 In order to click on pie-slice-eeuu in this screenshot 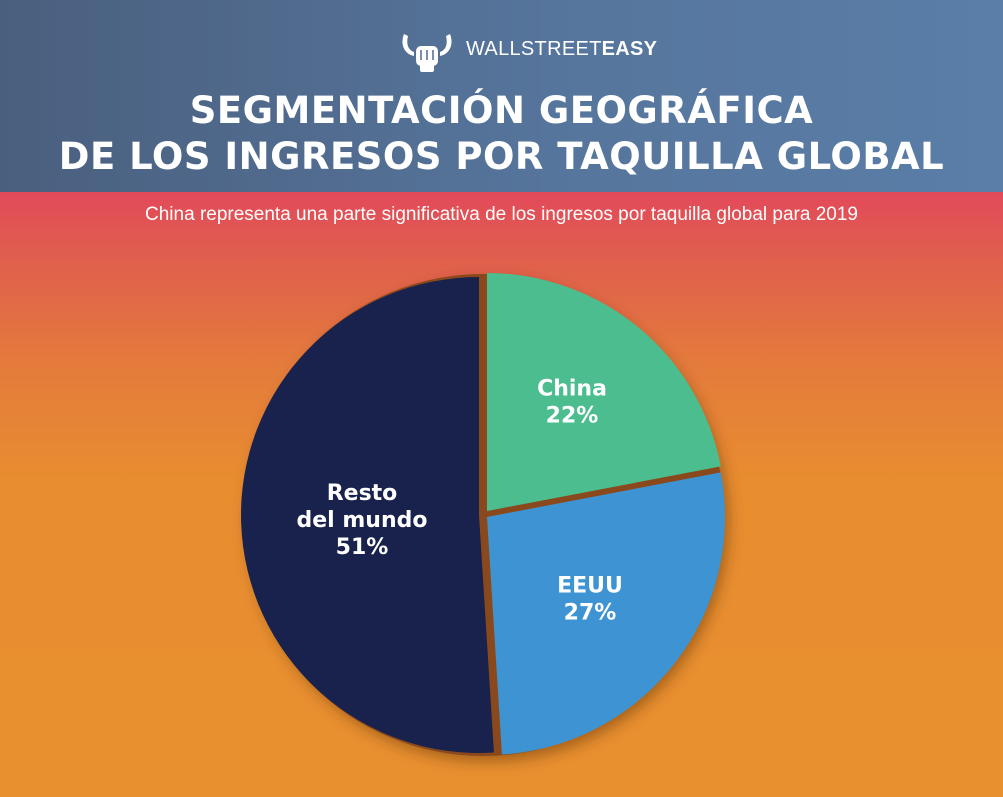, I will do `click(606, 613)`.